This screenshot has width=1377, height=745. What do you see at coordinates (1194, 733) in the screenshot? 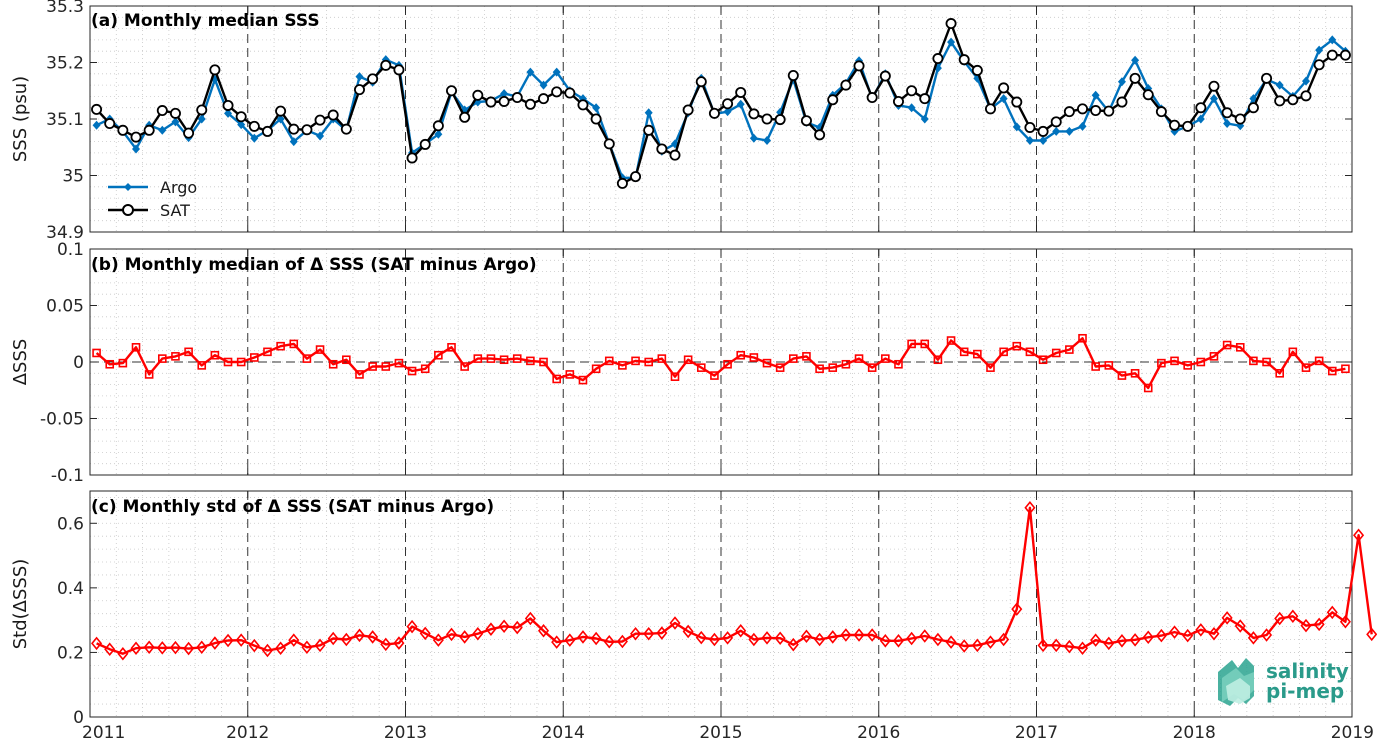
I see `x-tick-label: 2018` at bounding box center [1194, 733].